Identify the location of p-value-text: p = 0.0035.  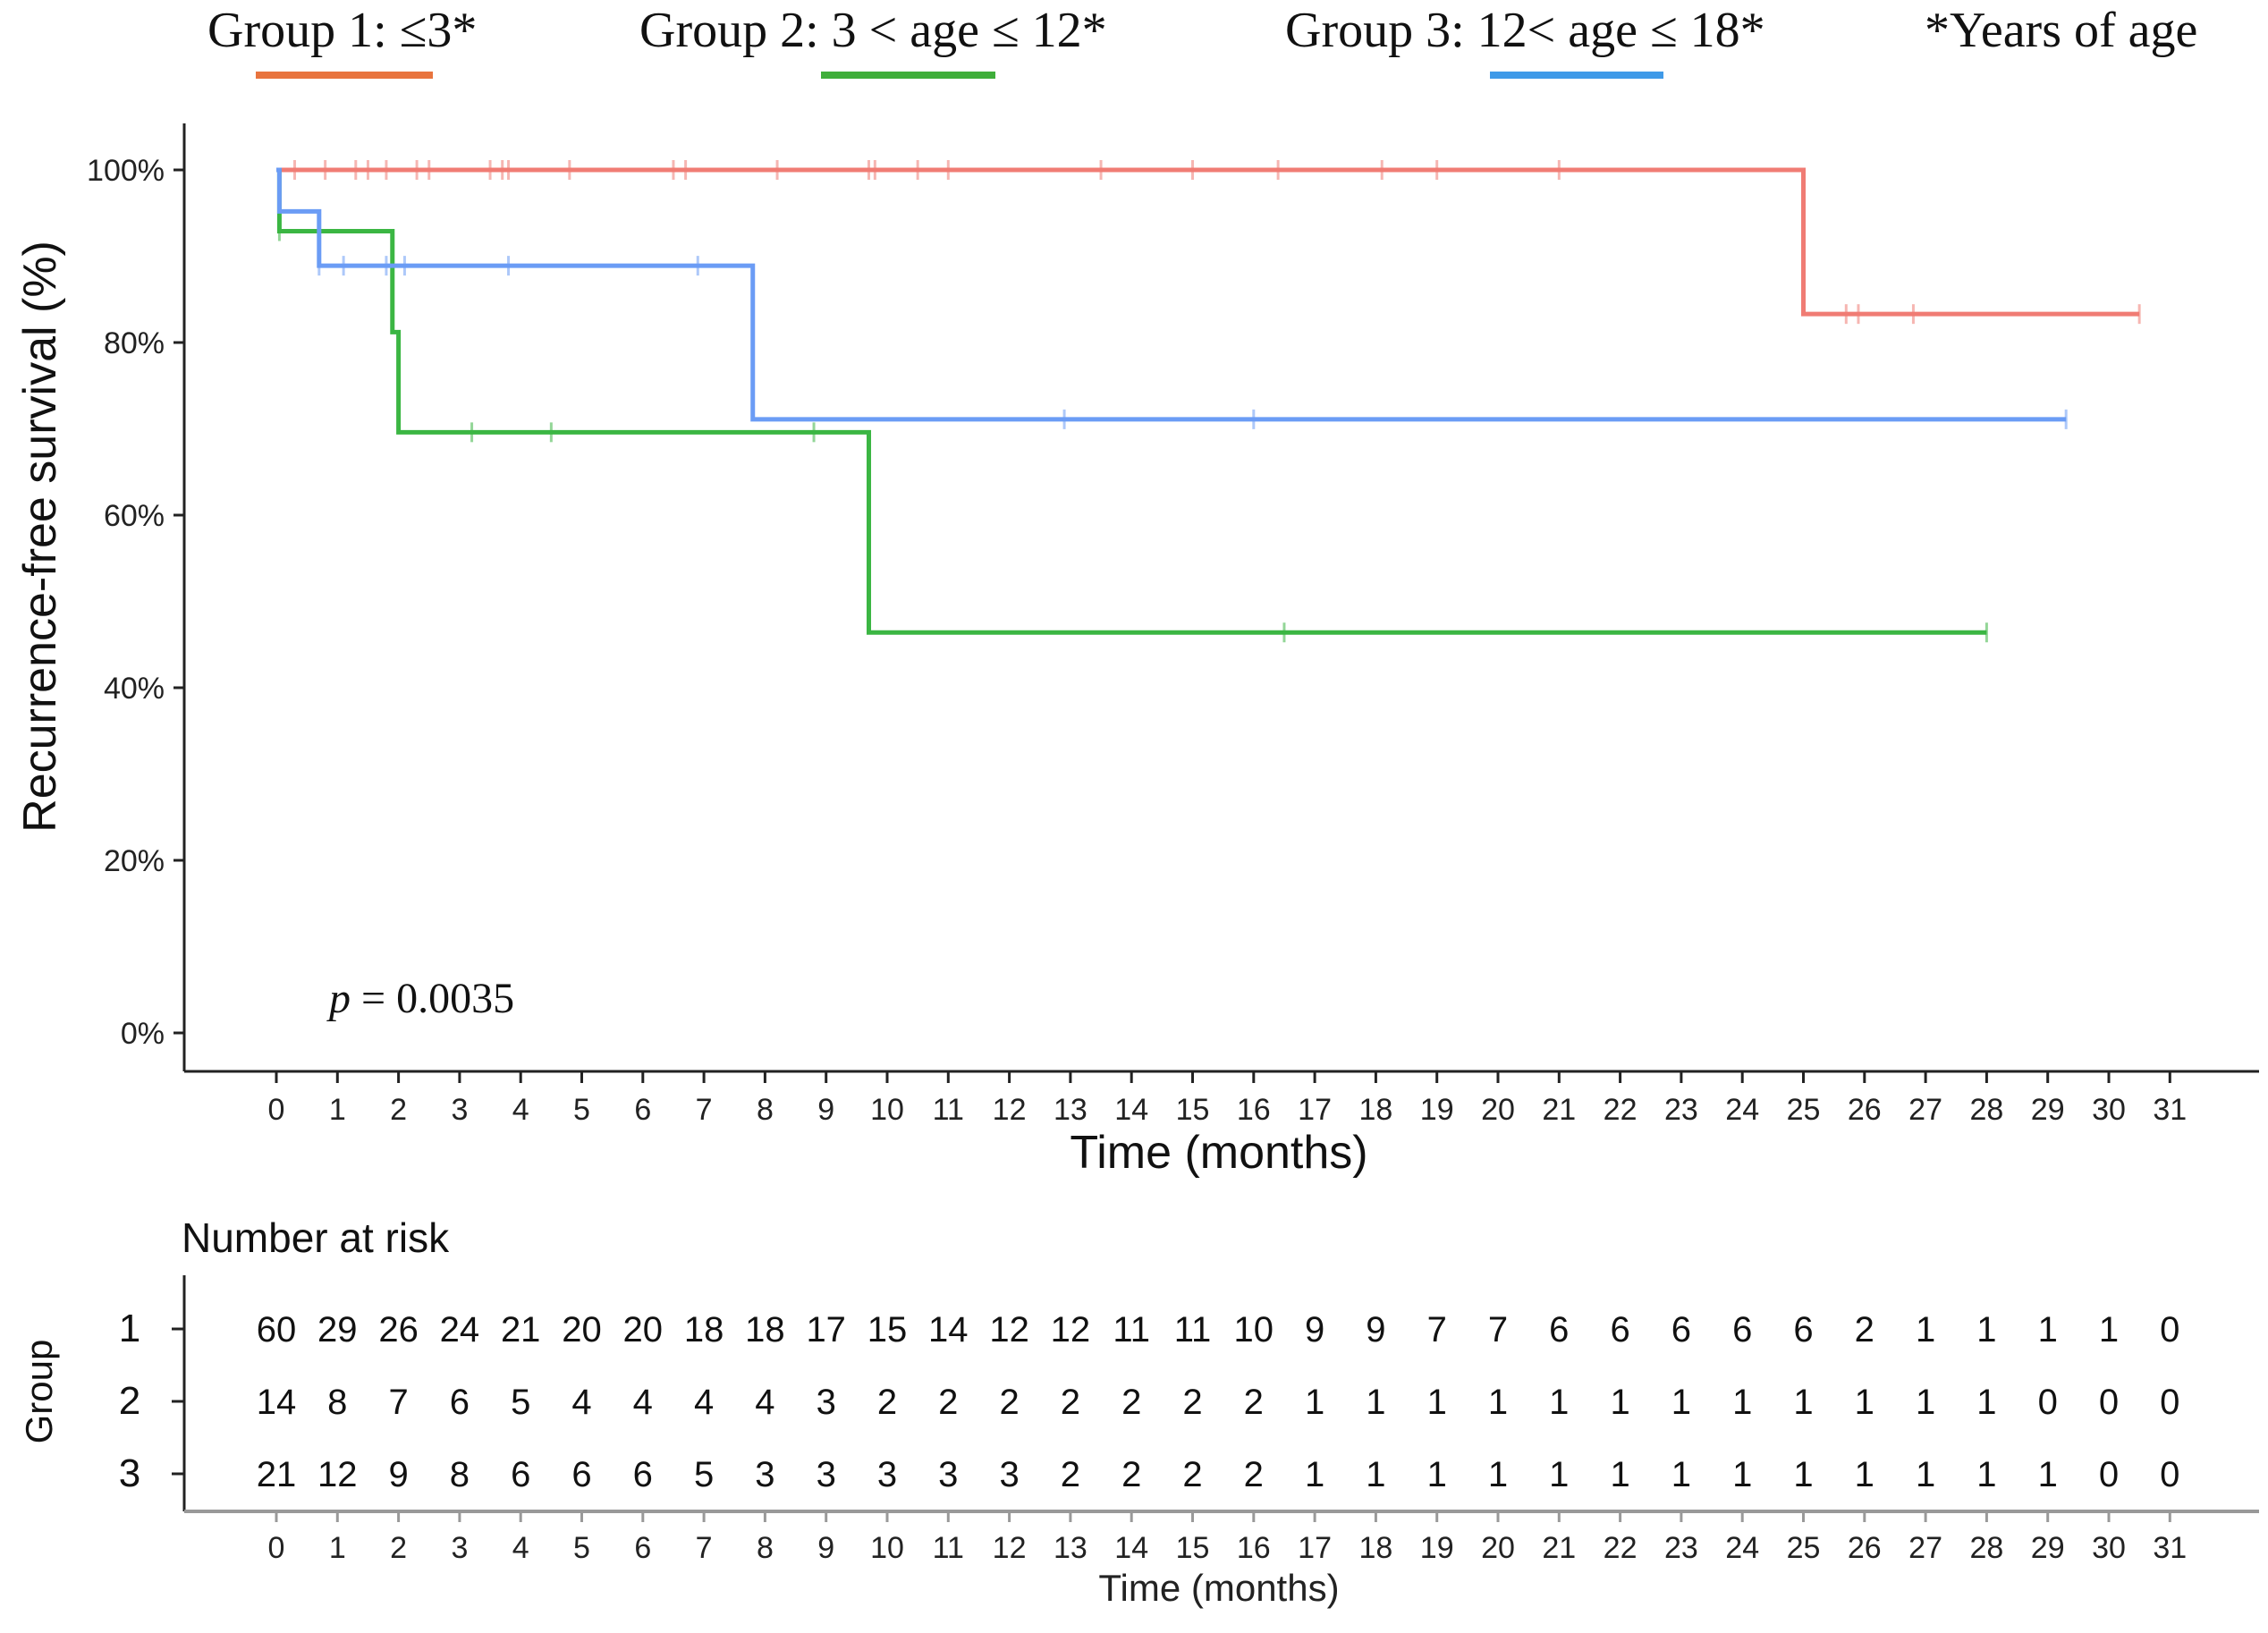
(420, 998).